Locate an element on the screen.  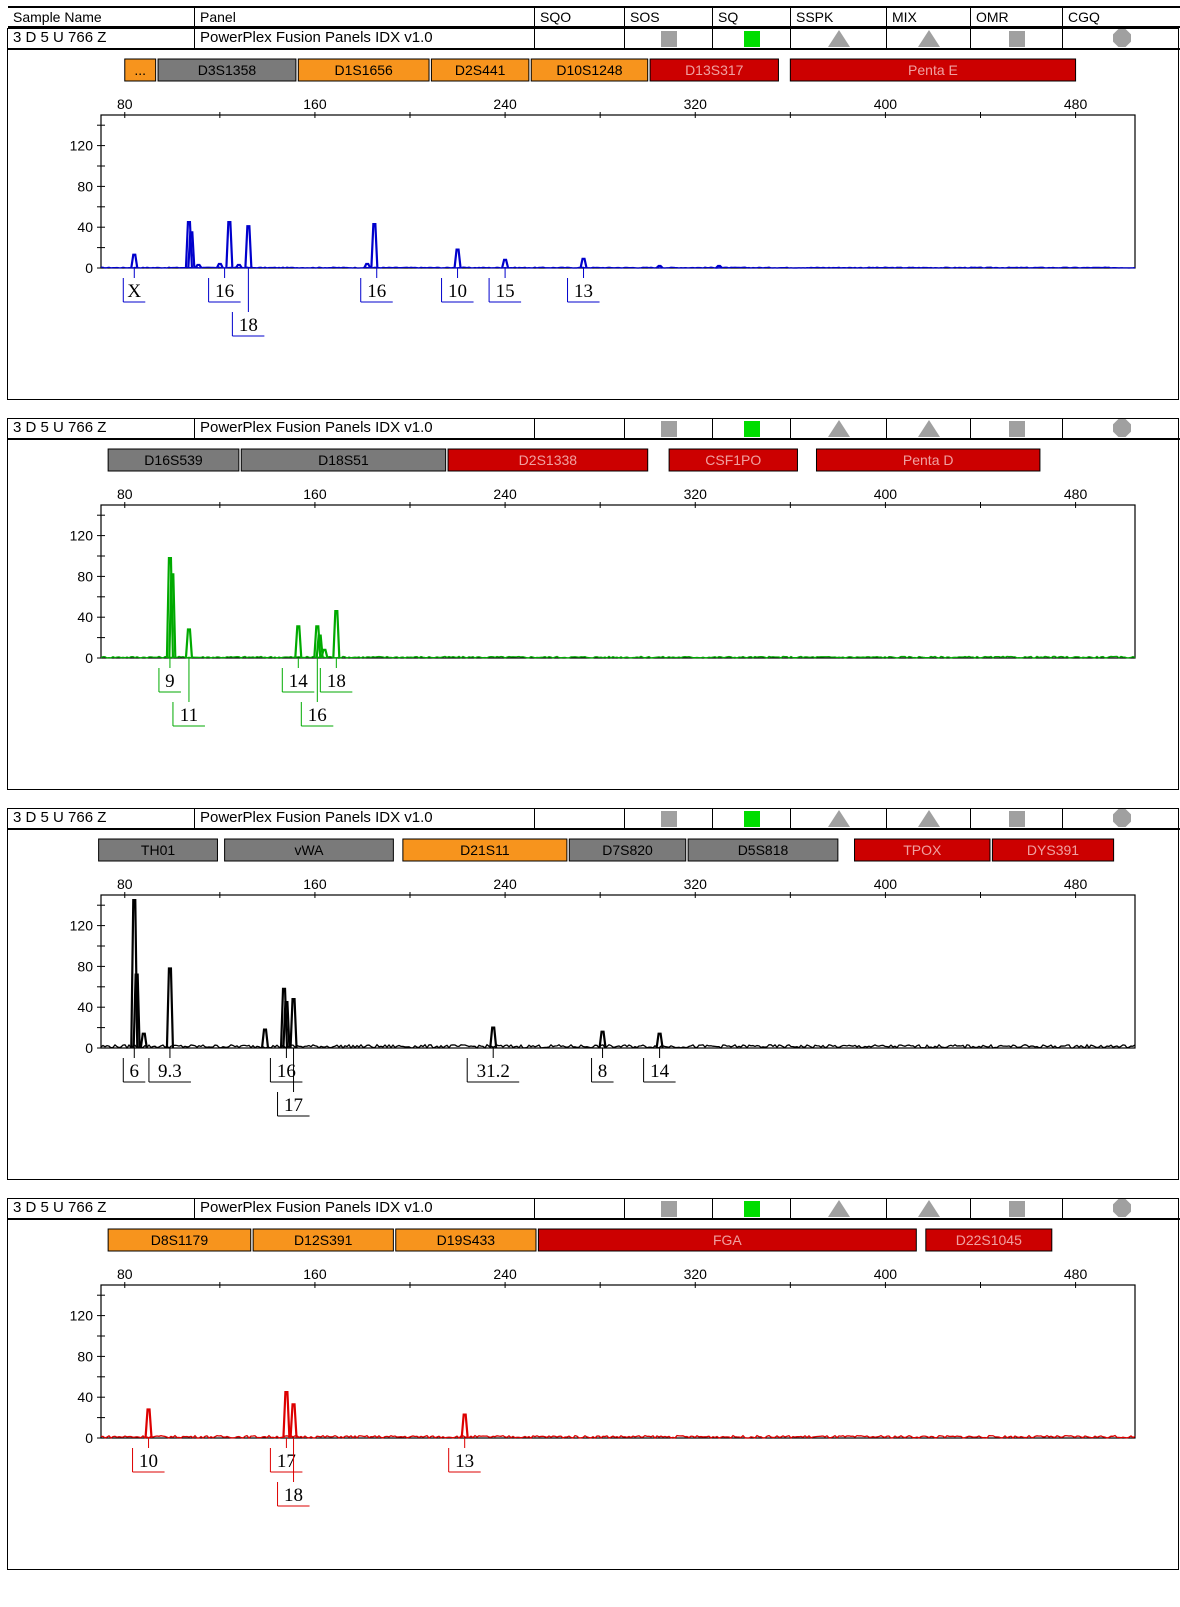
locus-label: D12S391 is located at coordinates (323, 1240).